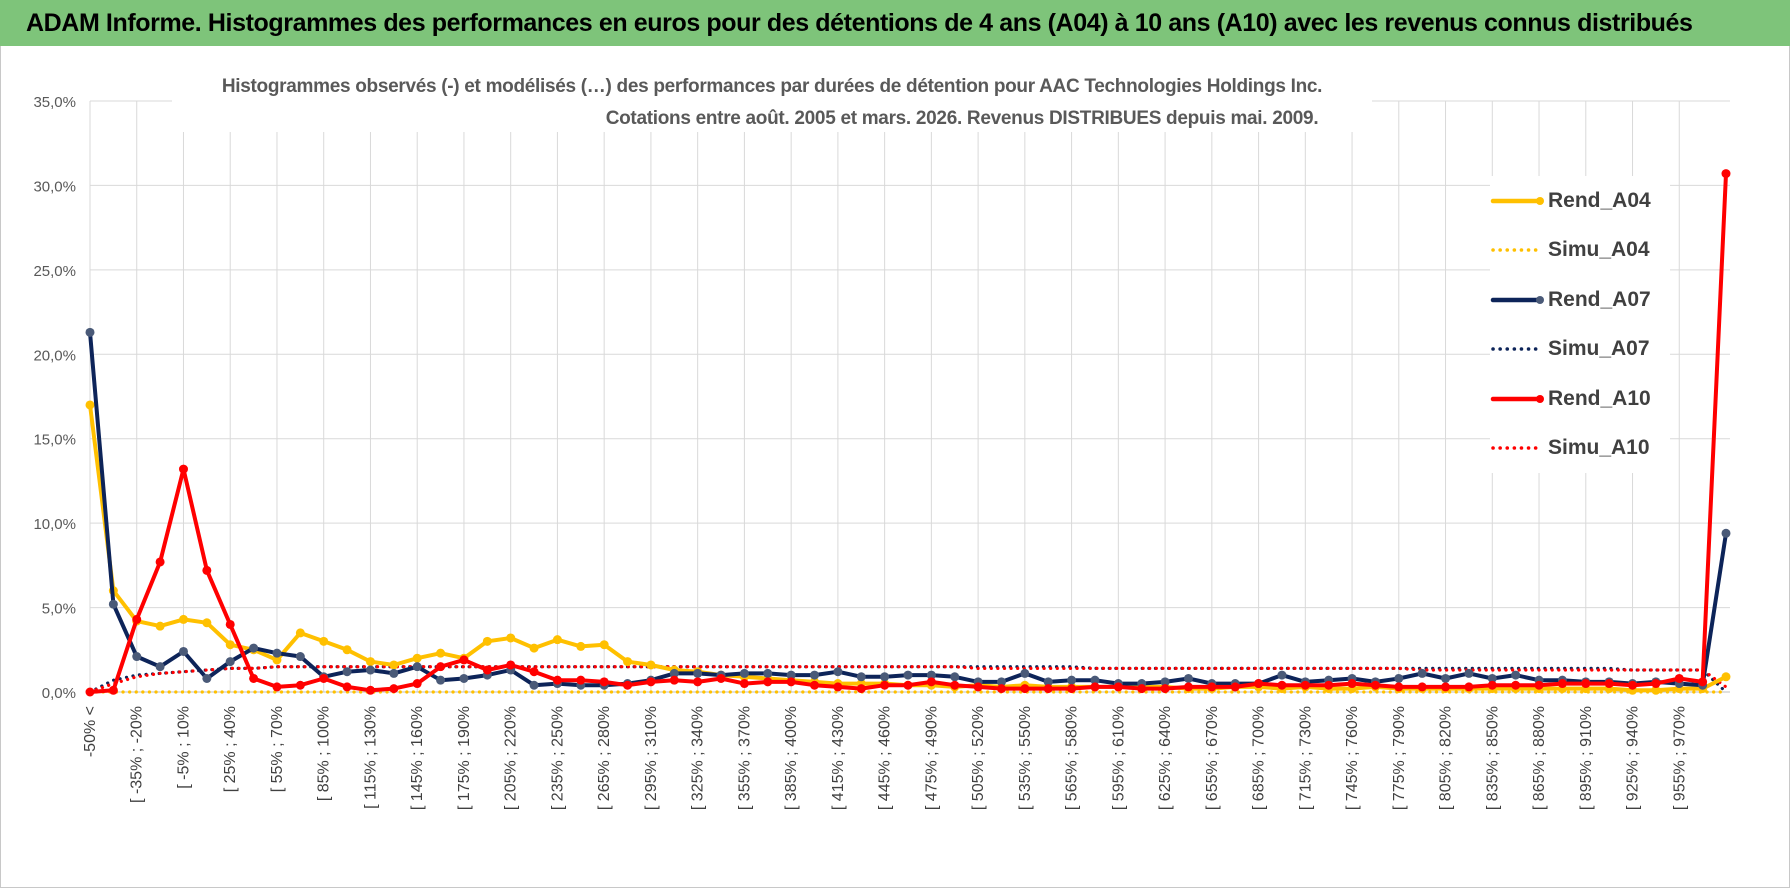 This screenshot has width=1790, height=888. Describe the element at coordinates (1072, 758) in the screenshot. I see `x-tick-label: [ 565% ; 580%` at that location.